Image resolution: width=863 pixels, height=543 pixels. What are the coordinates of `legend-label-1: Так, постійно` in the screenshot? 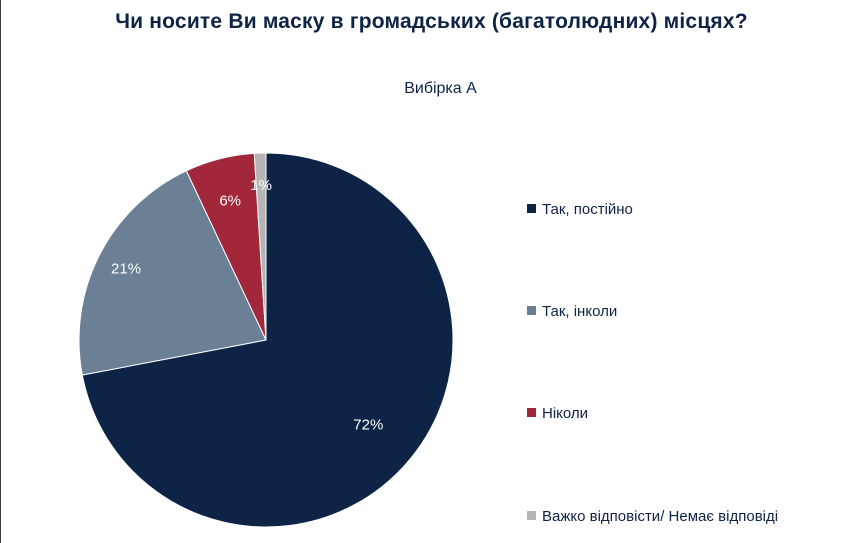 It's located at (587, 209).